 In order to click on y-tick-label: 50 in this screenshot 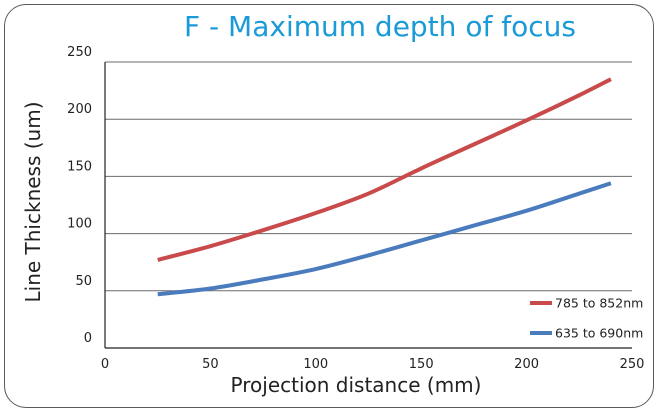, I will do `click(83, 281)`.